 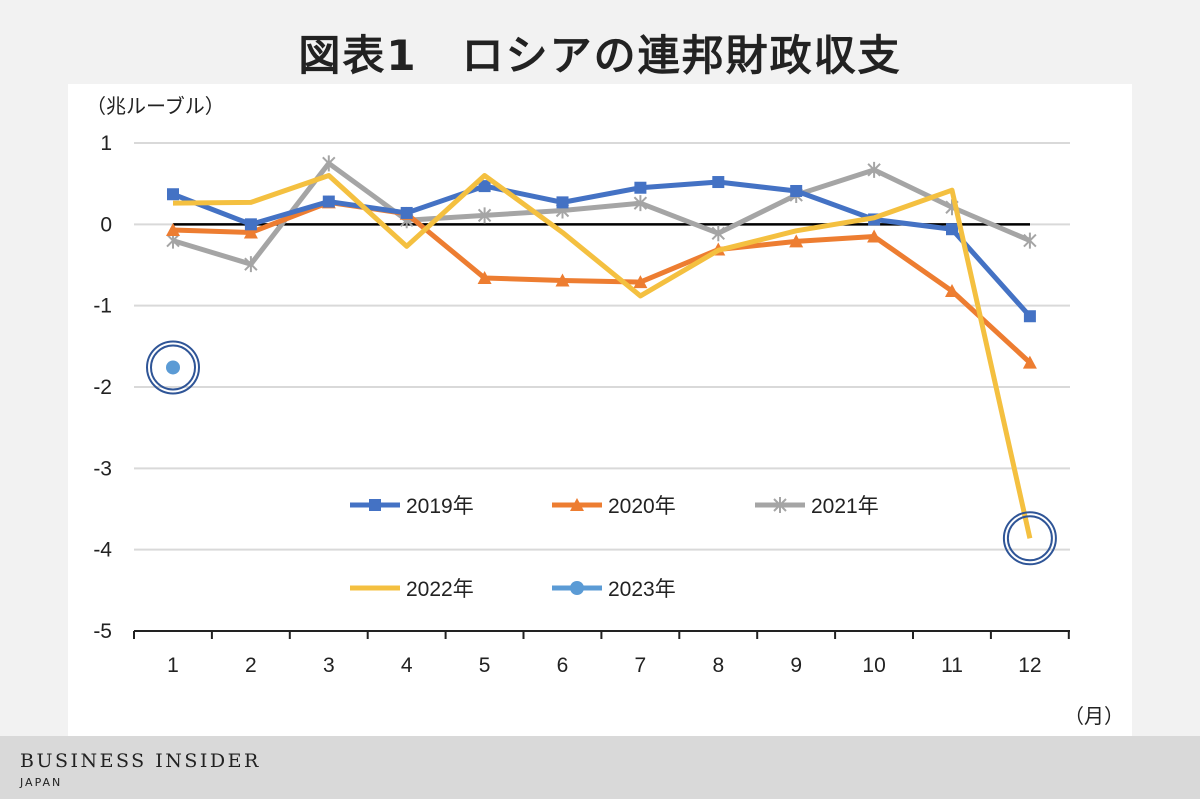 I want to click on x-tick-label: 10, so click(x=873, y=665).